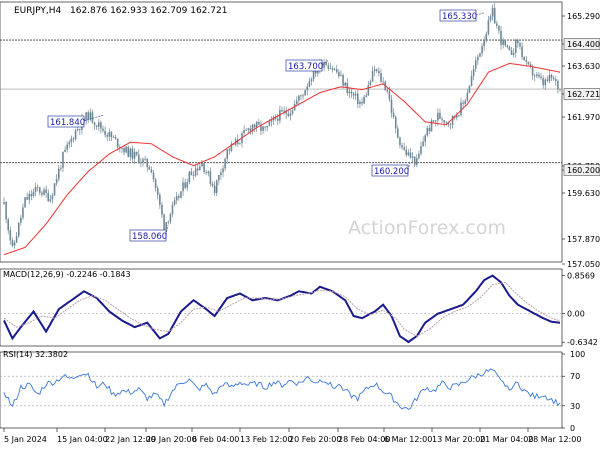 This screenshot has height=454, width=600. I want to click on time-tick-label: 5 Jan 2024, so click(25, 439).